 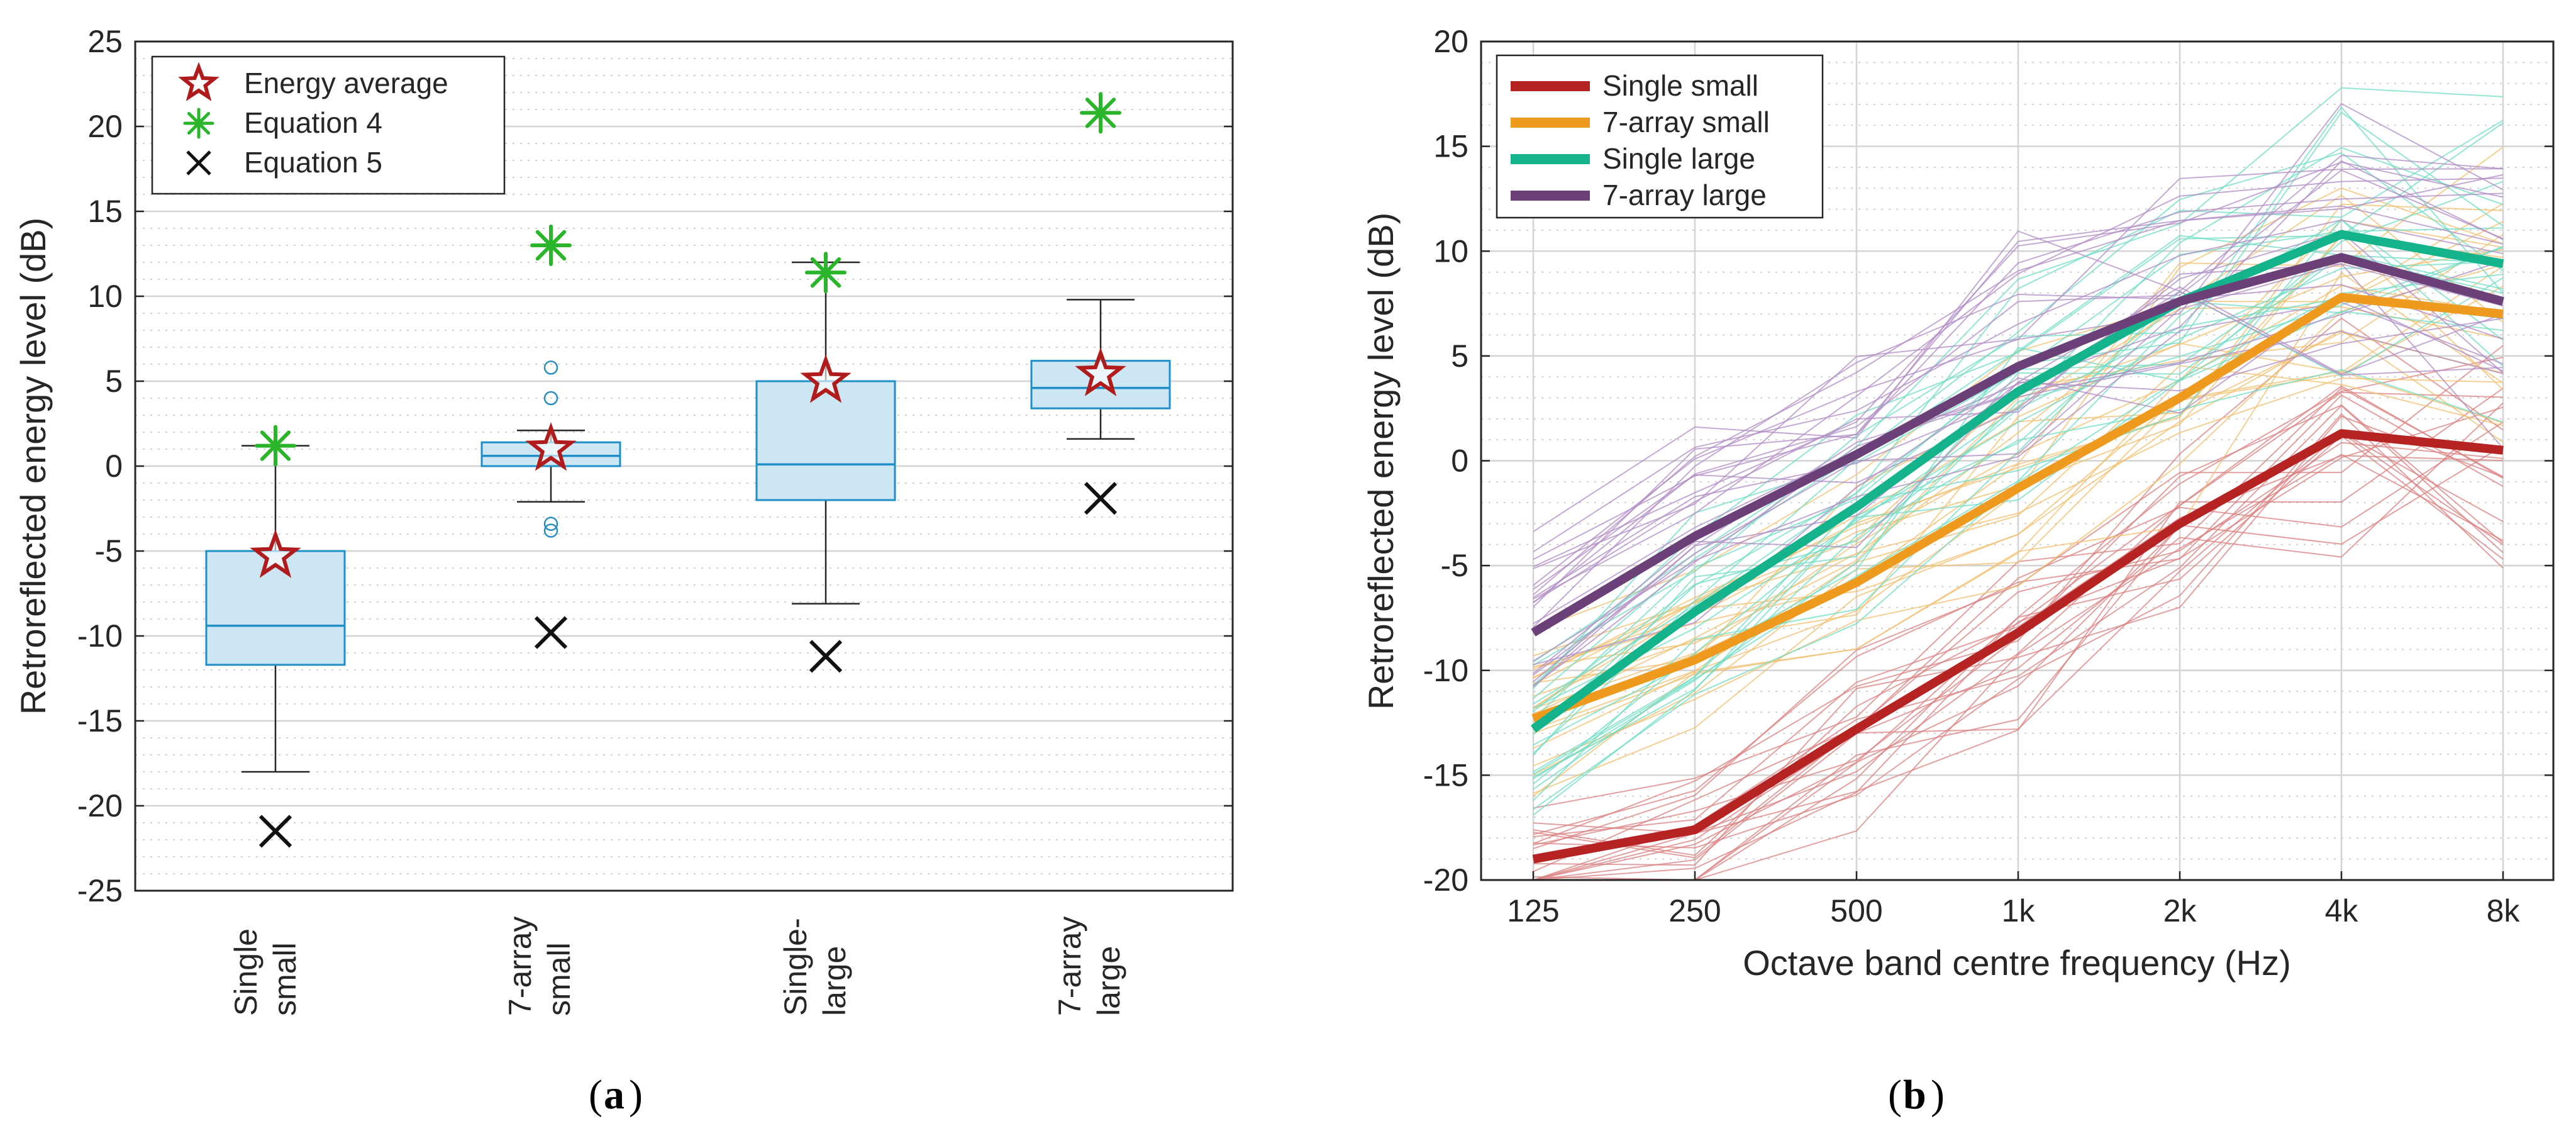 I want to click on b-xtick-label: 8k, so click(x=2504, y=910).